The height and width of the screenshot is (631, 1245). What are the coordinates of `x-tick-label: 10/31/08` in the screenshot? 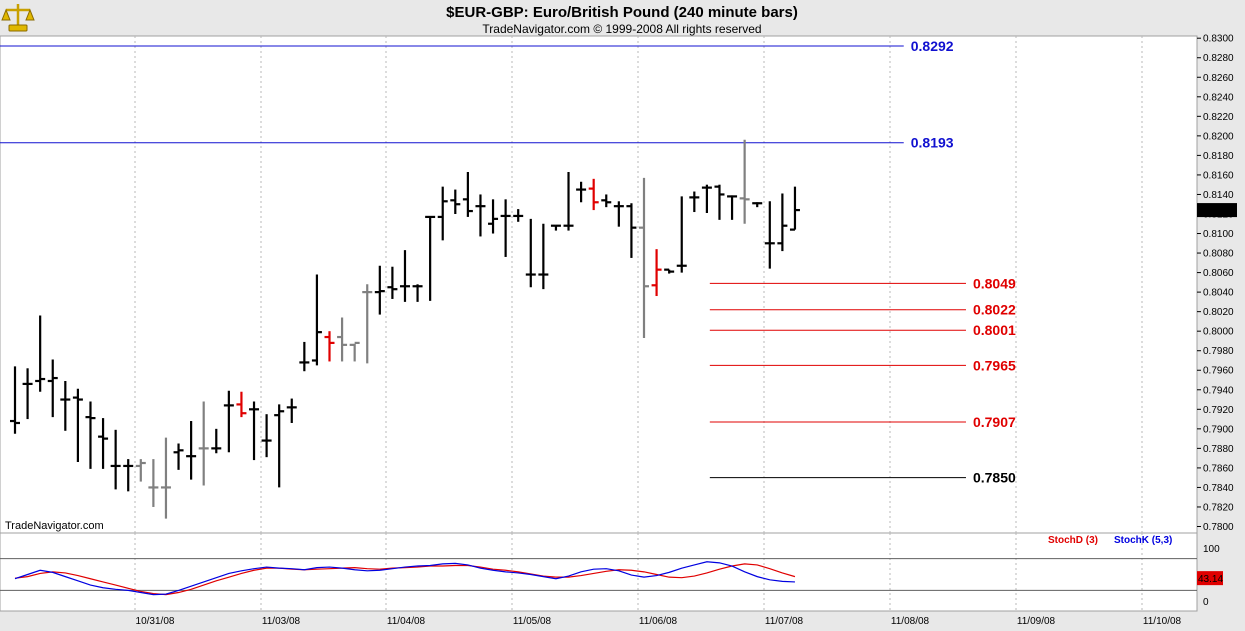 It's located at (155, 621).